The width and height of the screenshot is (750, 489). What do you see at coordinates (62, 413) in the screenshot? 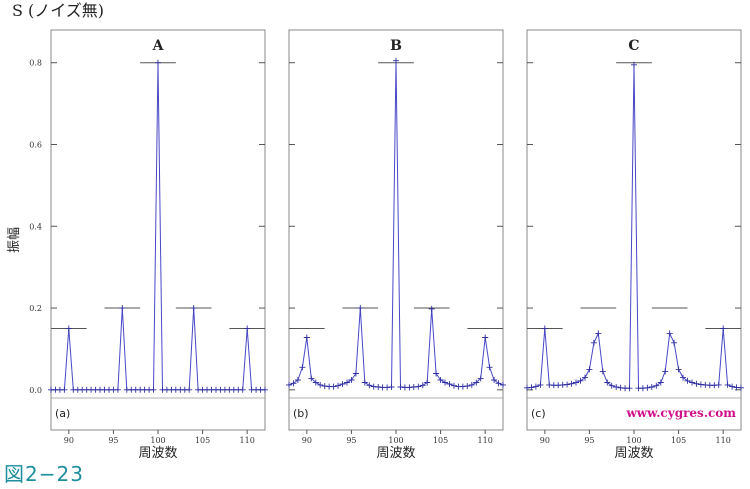
I see `panel-label: (a)` at bounding box center [62, 413].